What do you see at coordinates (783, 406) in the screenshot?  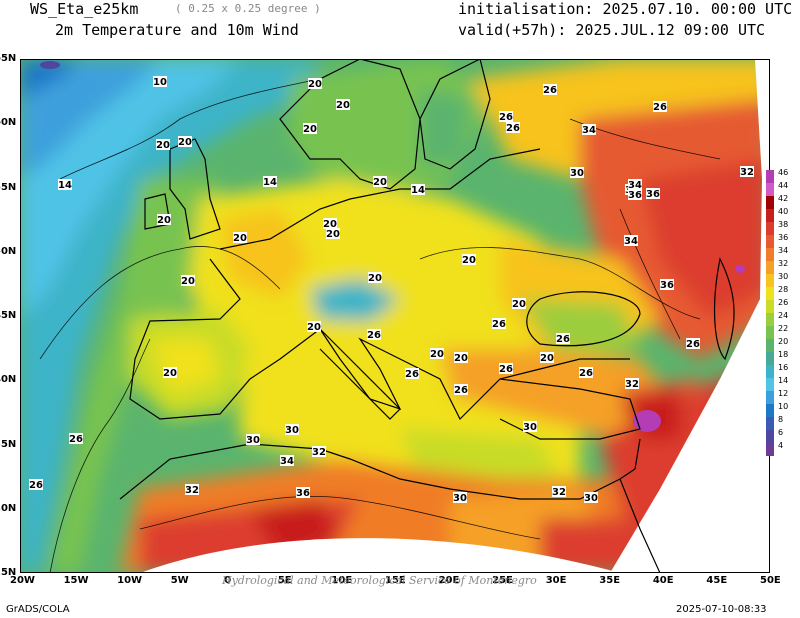 I see `colorbar-label: 10` at bounding box center [783, 406].